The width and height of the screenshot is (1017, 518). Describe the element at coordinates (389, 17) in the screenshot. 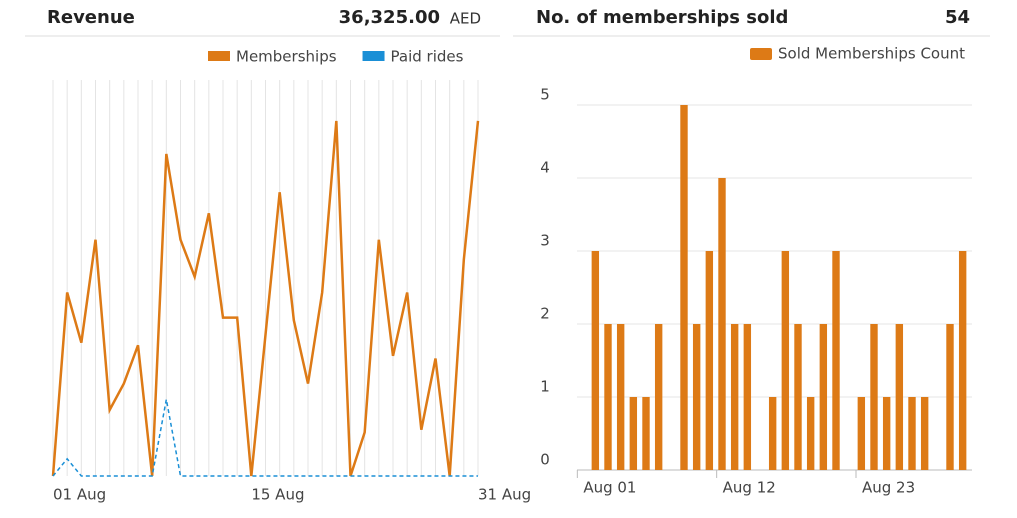

I see `revenue-total: 36,325.00` at that location.